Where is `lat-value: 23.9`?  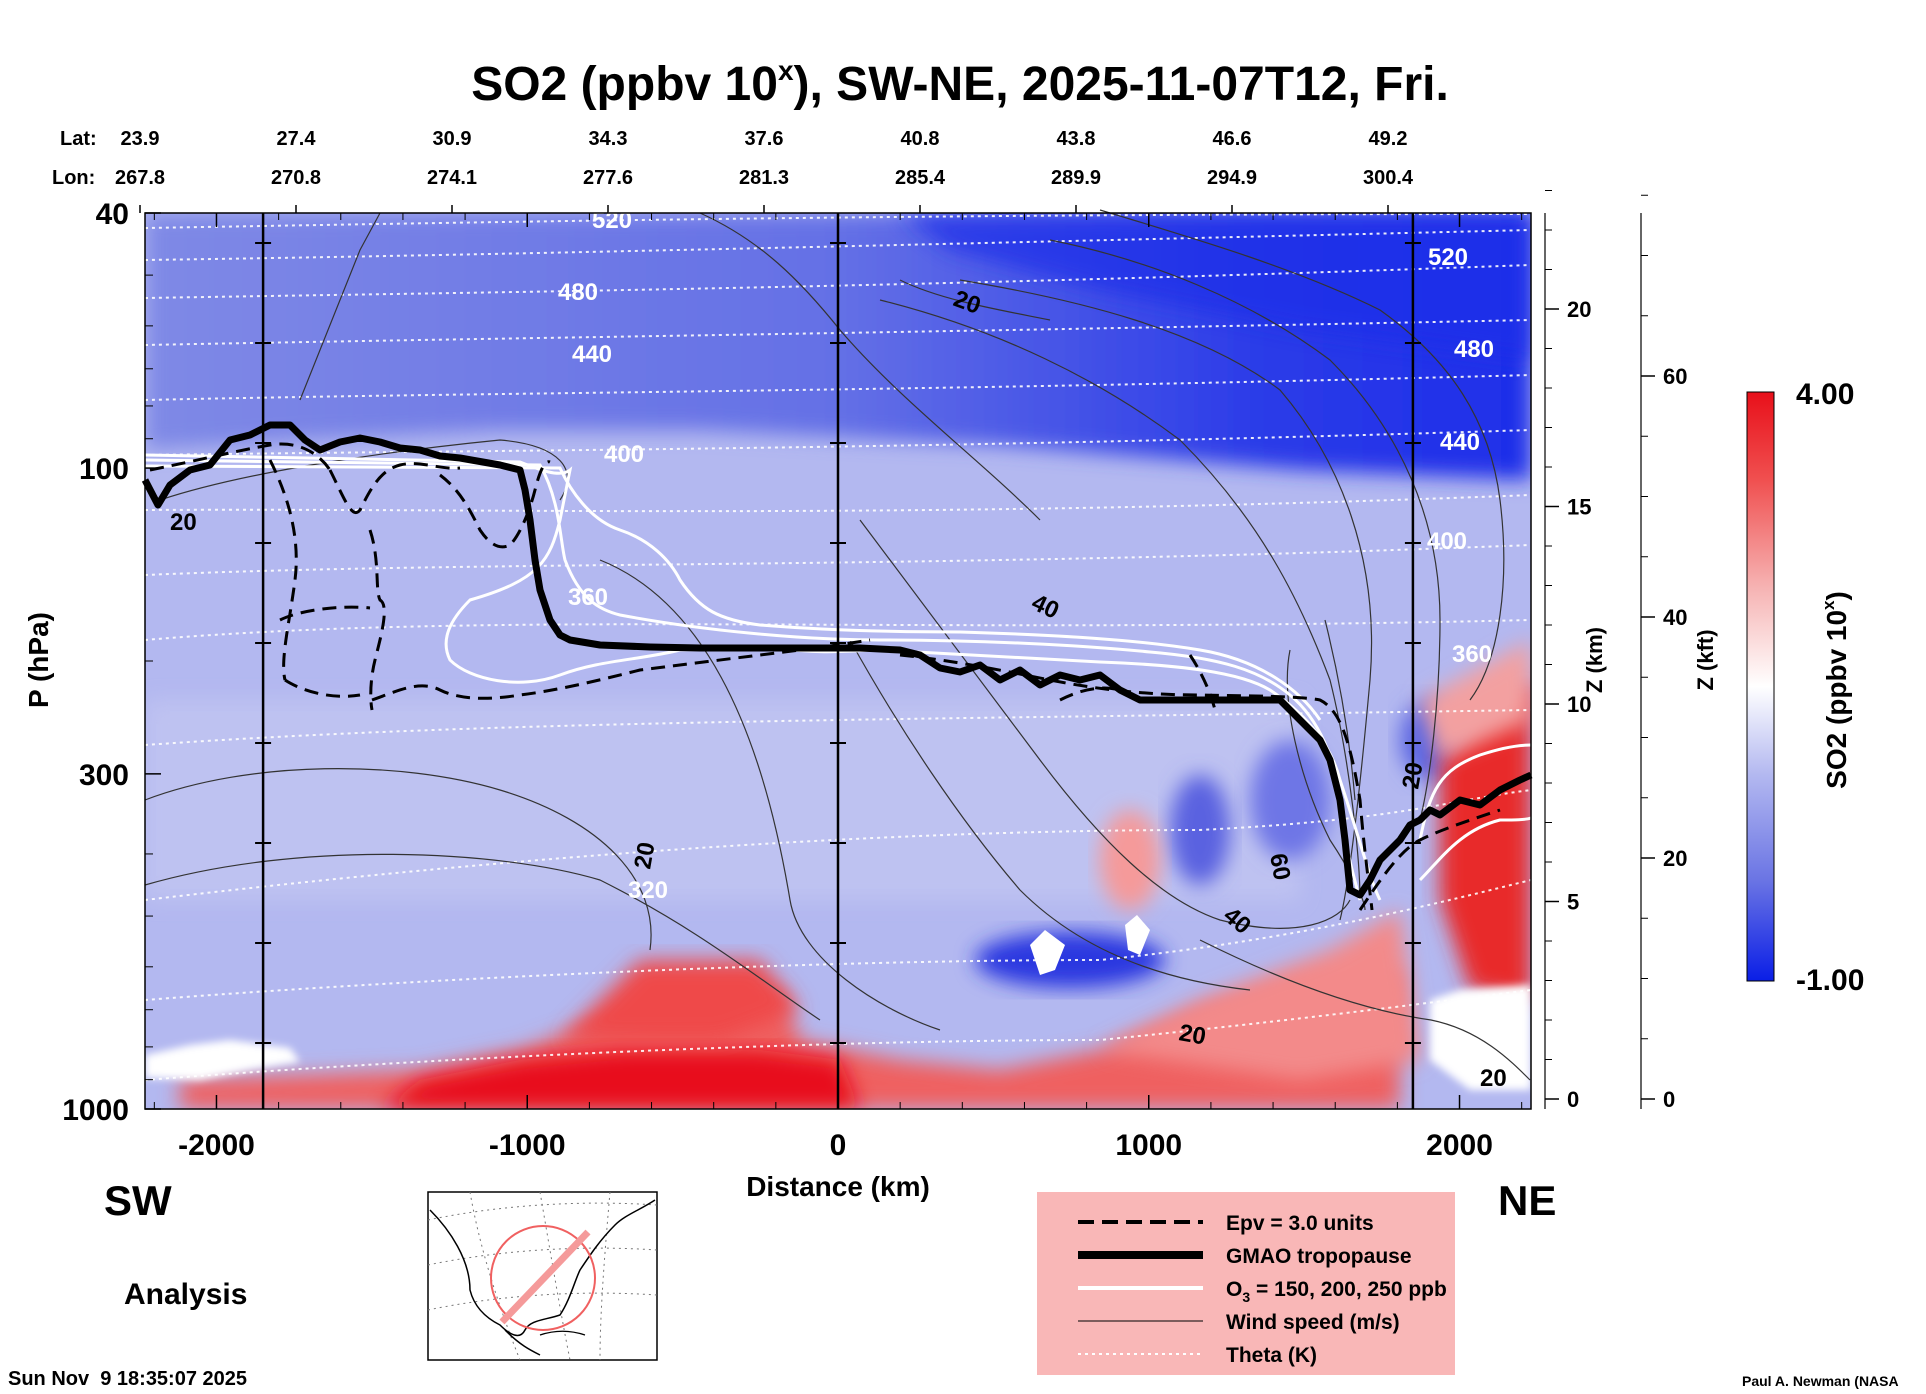
lat-value: 23.9 is located at coordinates (140, 139).